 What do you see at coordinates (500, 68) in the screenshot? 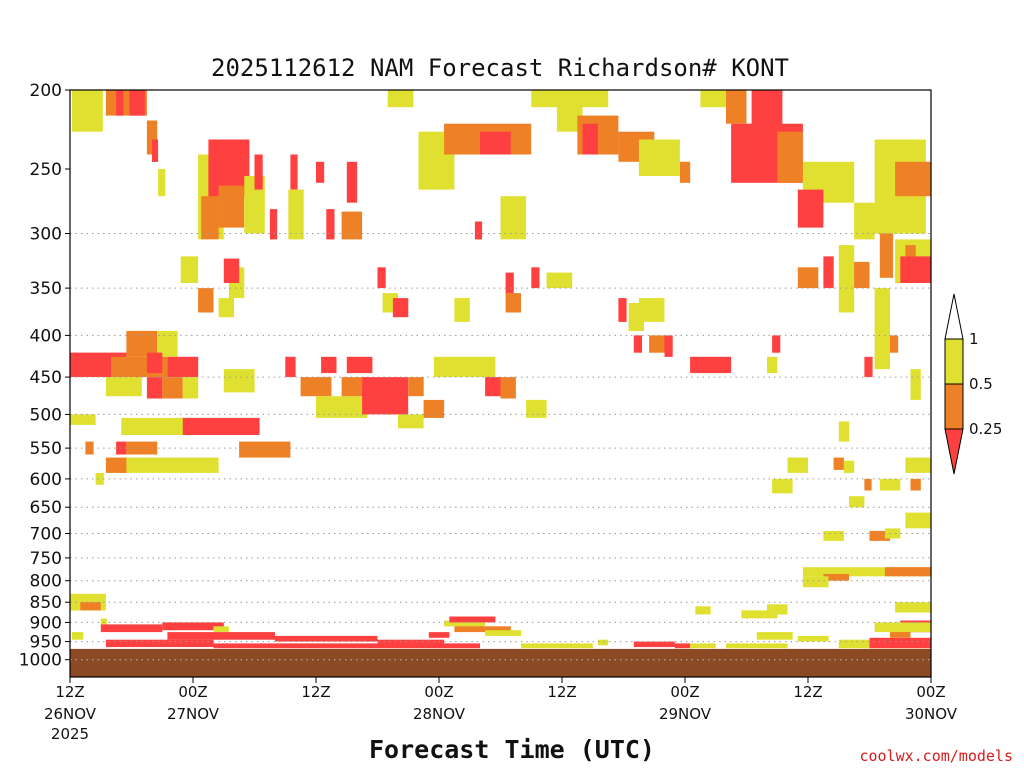
I see `chart-title: 2025112612 NAM Forecast Richardson# KONT` at bounding box center [500, 68].